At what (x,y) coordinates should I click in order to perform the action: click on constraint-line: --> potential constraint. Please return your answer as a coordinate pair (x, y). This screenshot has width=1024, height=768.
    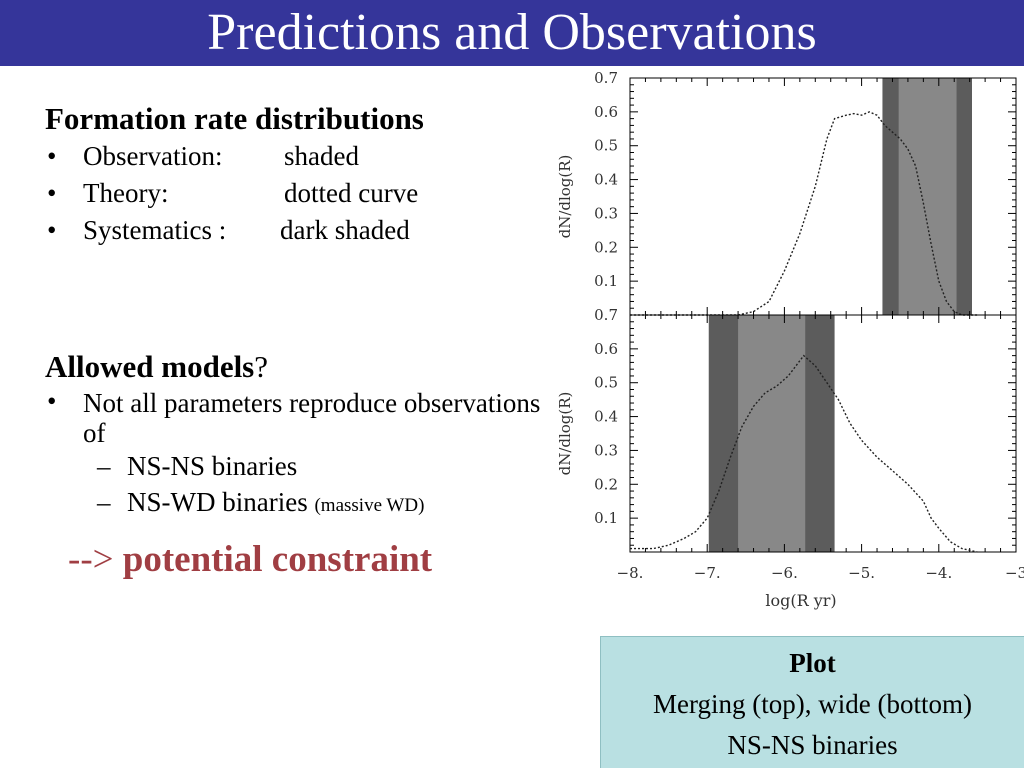
    Looking at the image, I should click on (250, 559).